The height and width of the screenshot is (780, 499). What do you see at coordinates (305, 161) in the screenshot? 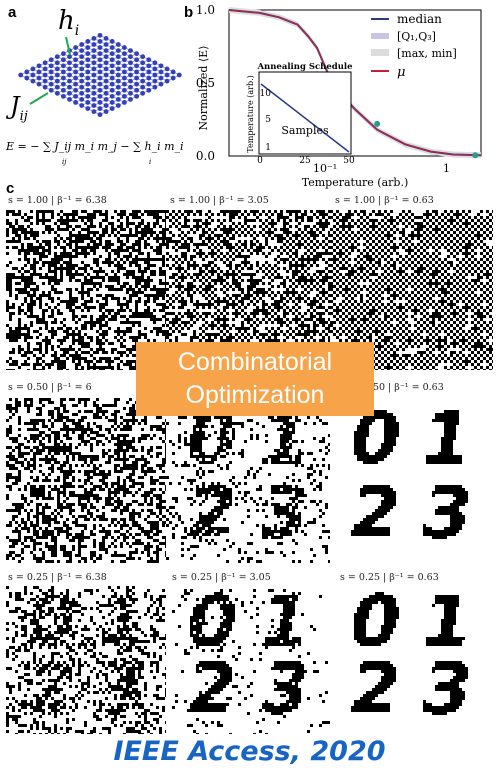
I see `inset-xtick-25: 25` at bounding box center [305, 161].